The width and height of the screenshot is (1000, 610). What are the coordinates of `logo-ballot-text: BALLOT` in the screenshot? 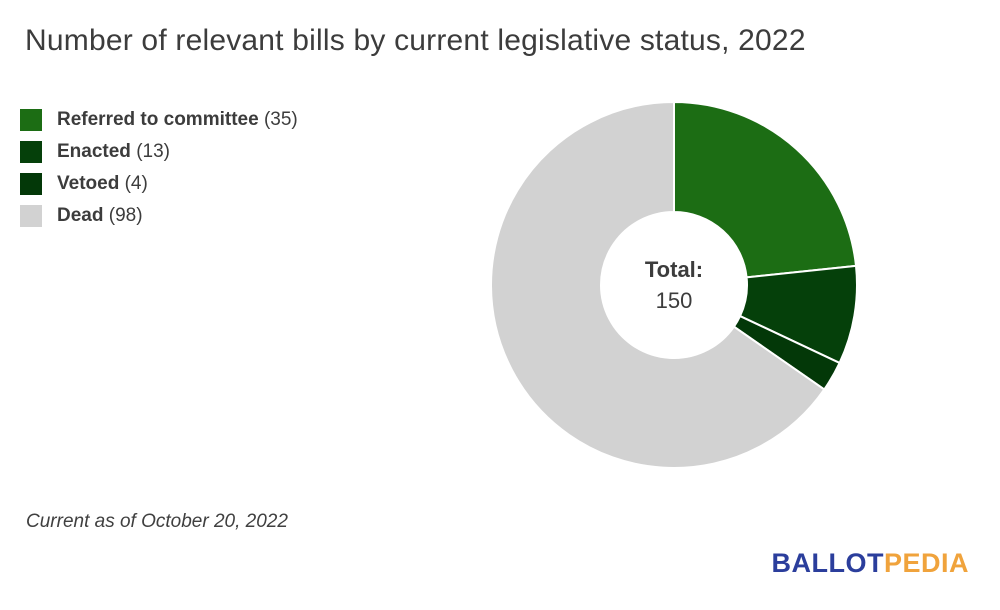 It's located at (827, 563).